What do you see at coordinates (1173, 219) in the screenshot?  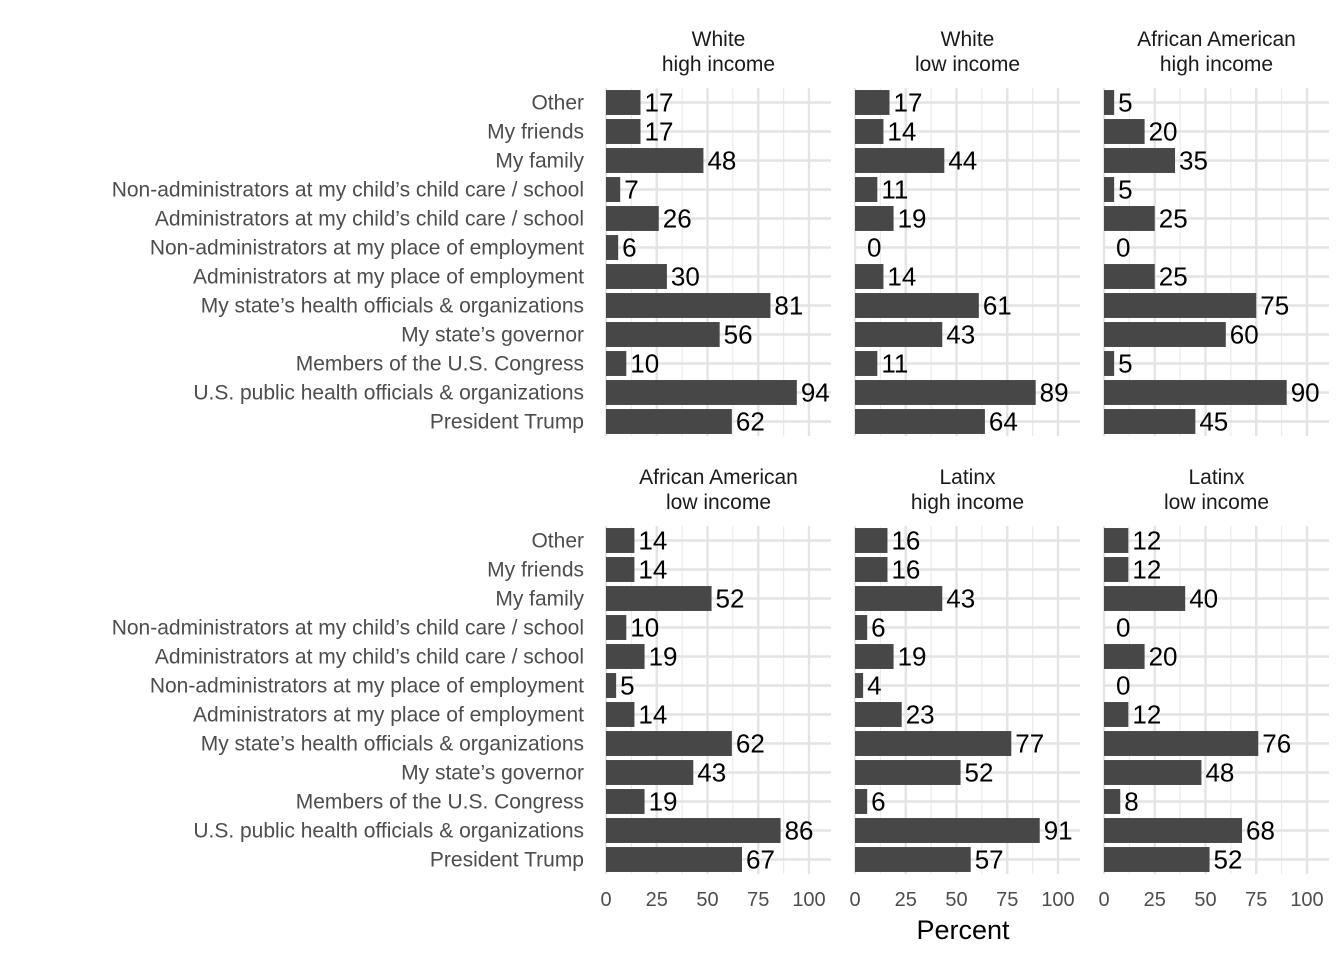 I see `data-label: 25` at bounding box center [1173, 219].